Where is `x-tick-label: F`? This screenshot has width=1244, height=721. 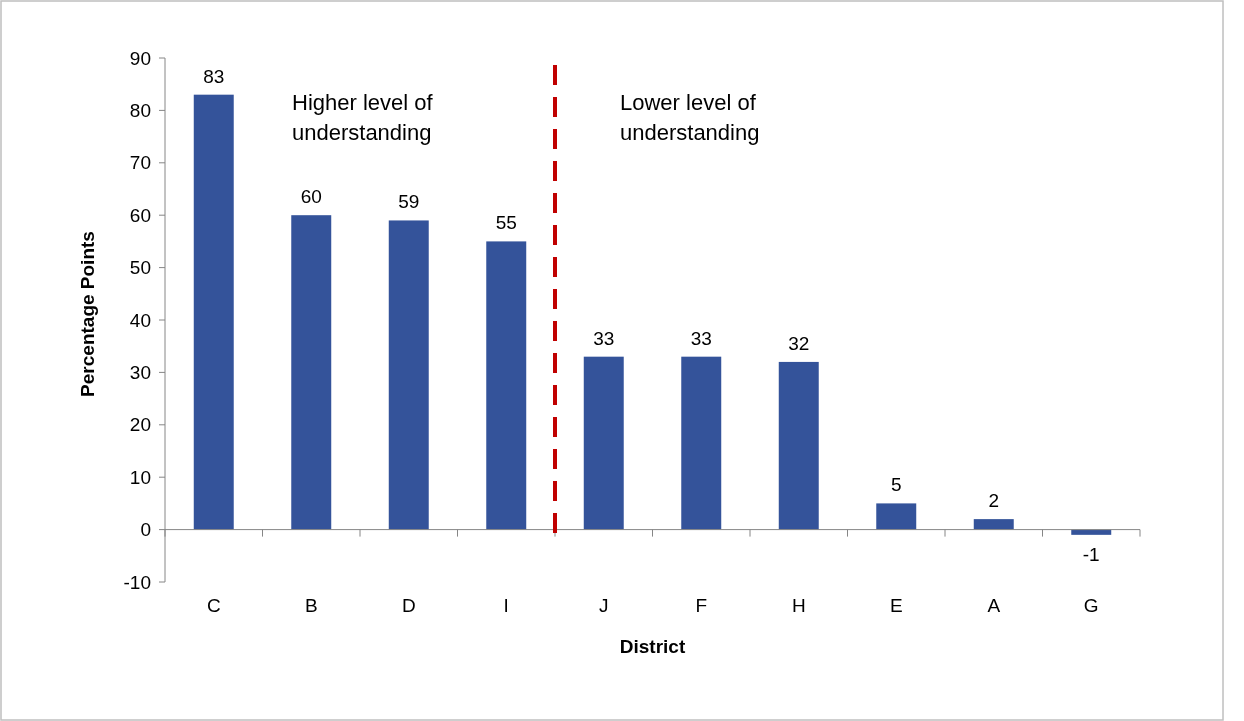 x-tick-label: F is located at coordinates (701, 605).